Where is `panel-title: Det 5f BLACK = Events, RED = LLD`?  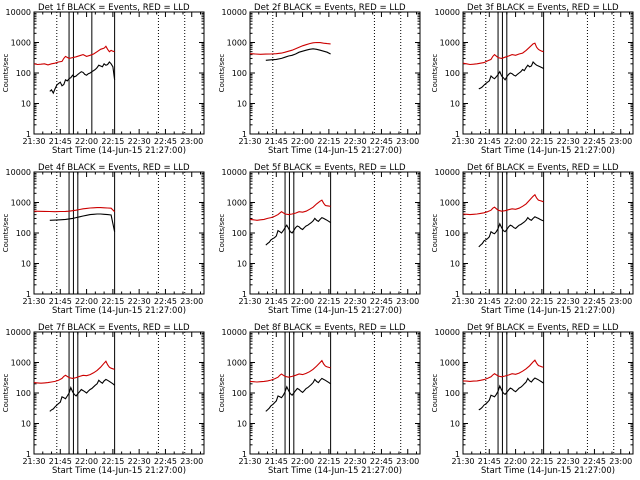 panel-title: Det 5f BLACK = Events, RED = LLD is located at coordinates (330, 168).